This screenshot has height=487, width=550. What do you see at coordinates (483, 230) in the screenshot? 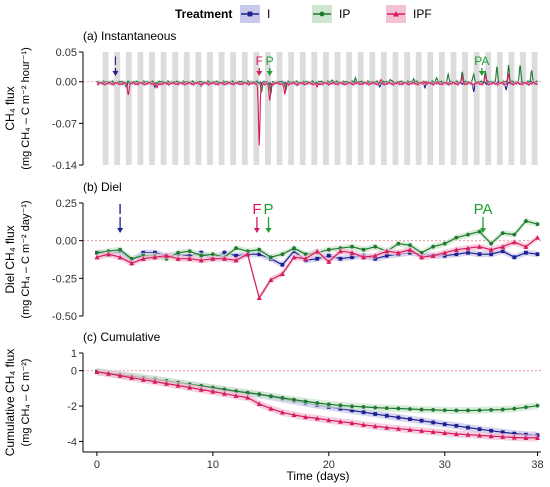
I see `annotation-arrow-head` at bounding box center [483, 230].